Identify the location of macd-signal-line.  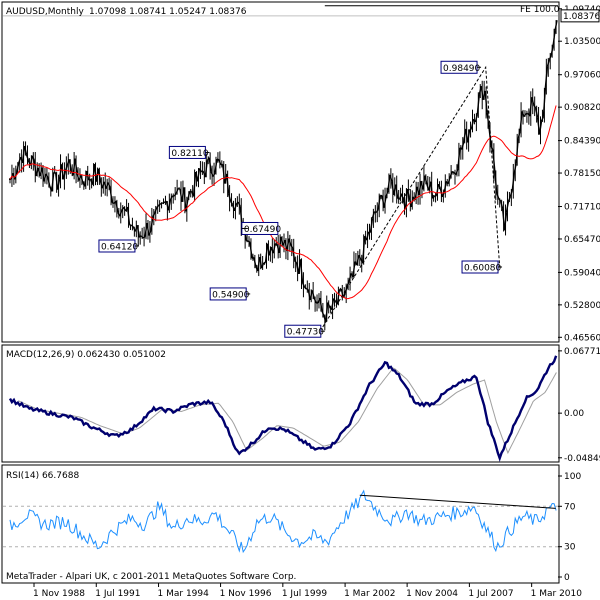
(287, 411).